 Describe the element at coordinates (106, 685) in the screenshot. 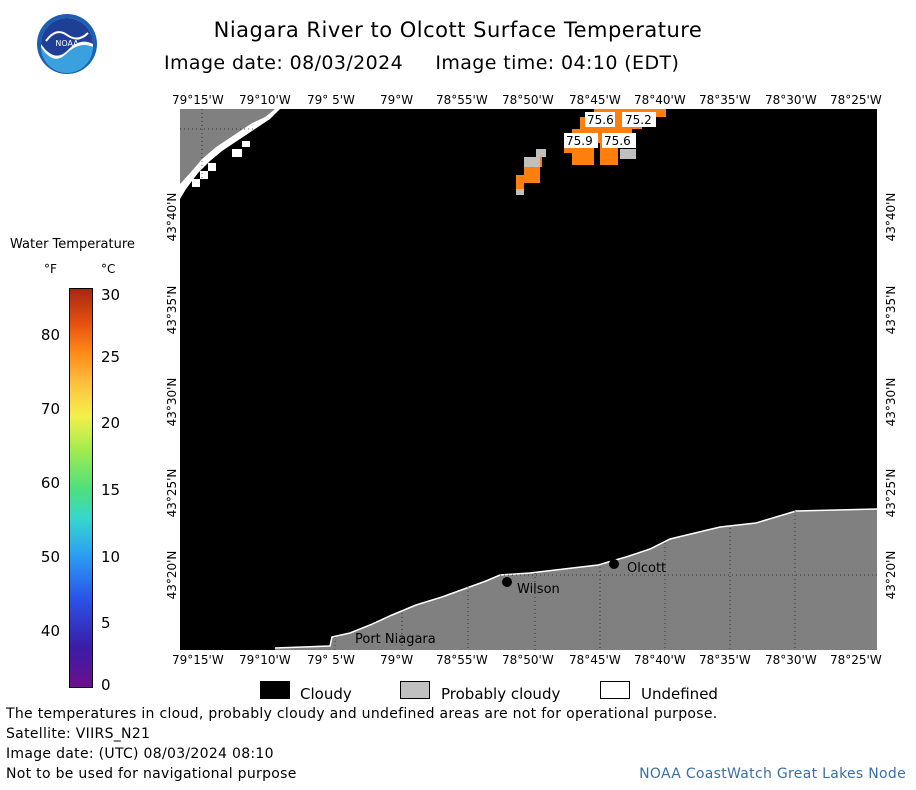

I see `c-tick: 0` at that location.